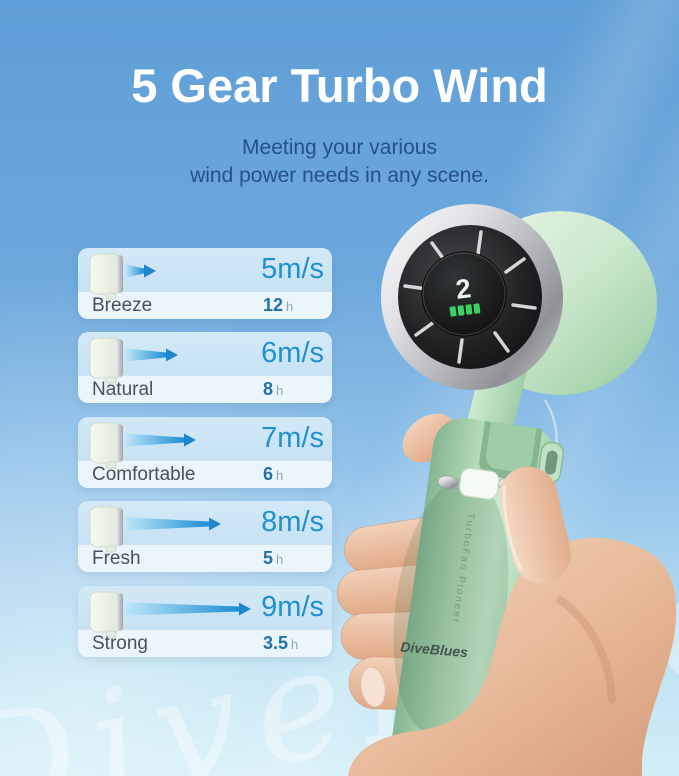 Image resolution: width=679 pixels, height=776 pixels. I want to click on gear-label: Fresh, so click(116, 558).